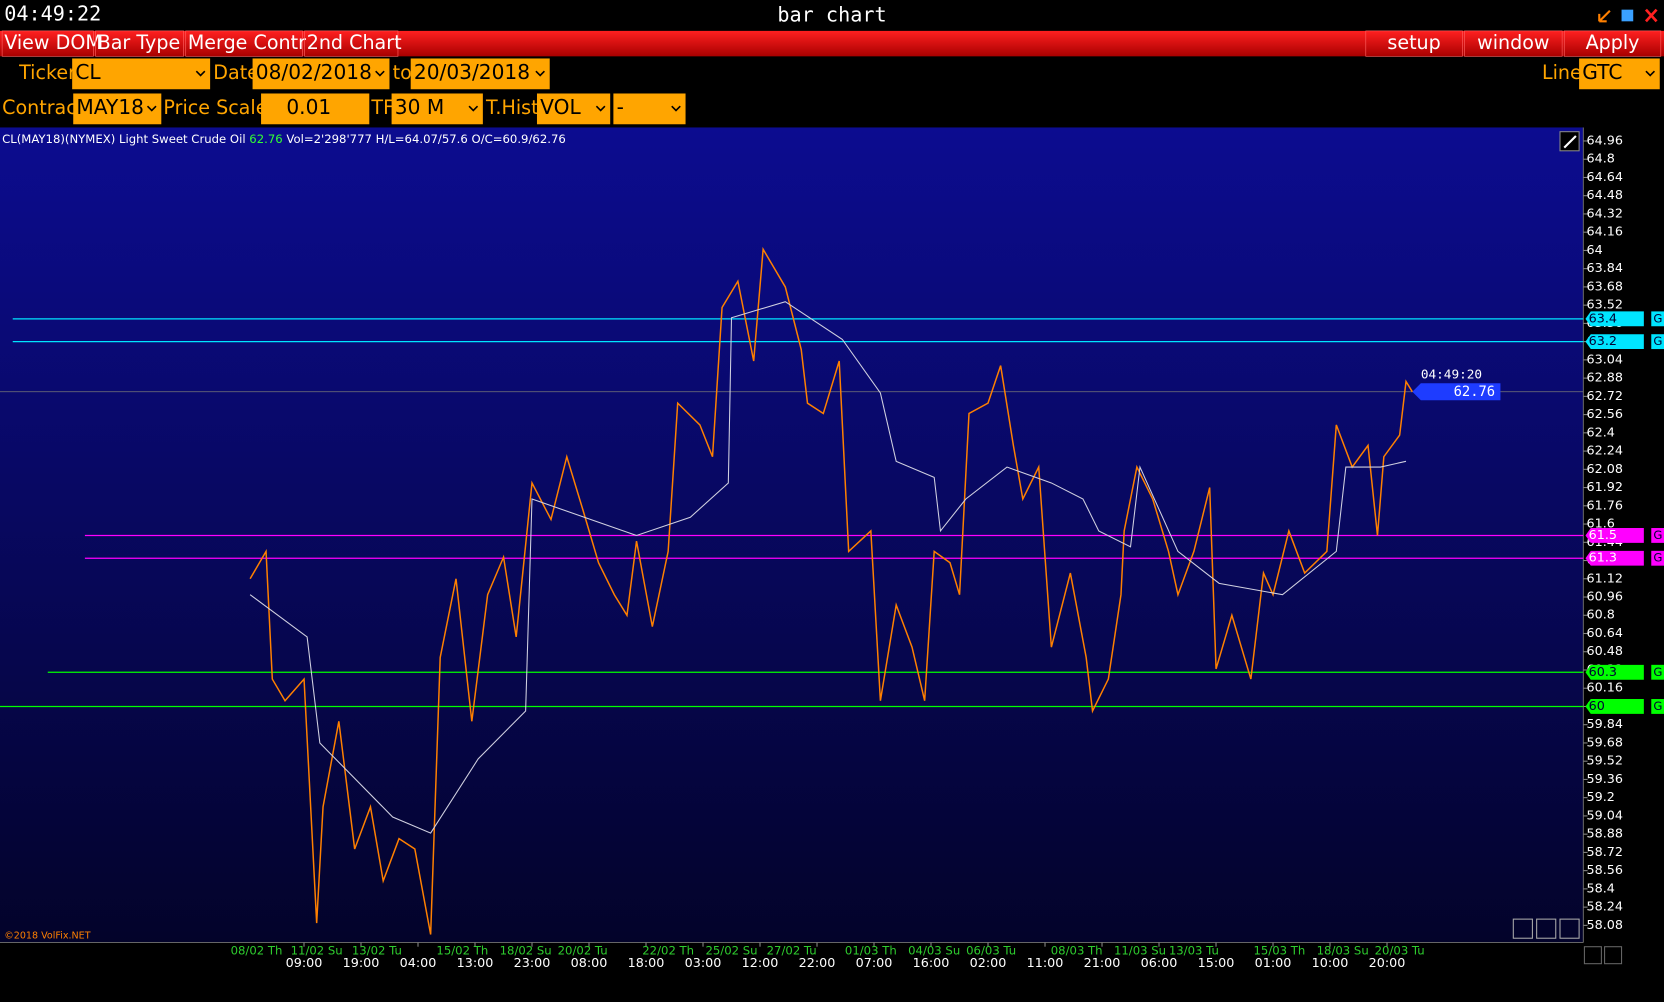 Image resolution: width=1664 pixels, height=1002 pixels. Describe the element at coordinates (382, 107) in the screenshot. I see `field-label: TF` at that location.